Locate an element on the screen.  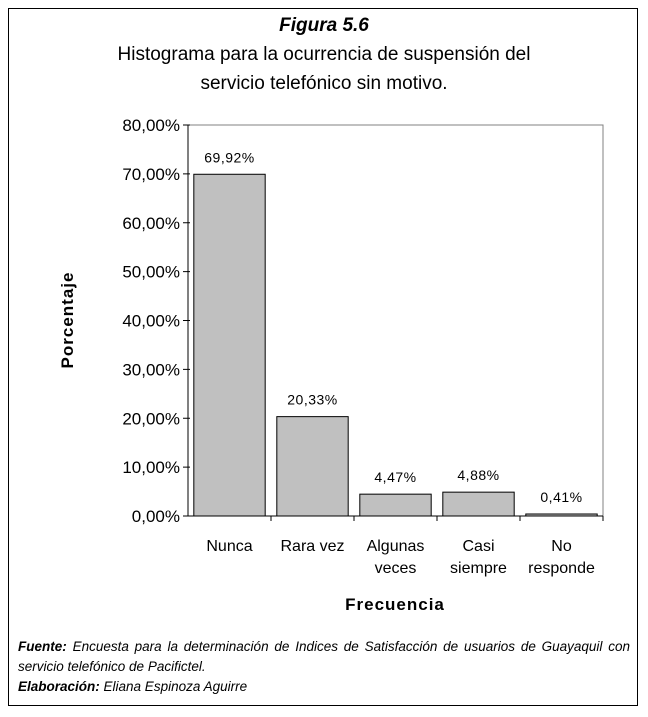
x-tick-label: Casi is located at coordinates (478, 546).